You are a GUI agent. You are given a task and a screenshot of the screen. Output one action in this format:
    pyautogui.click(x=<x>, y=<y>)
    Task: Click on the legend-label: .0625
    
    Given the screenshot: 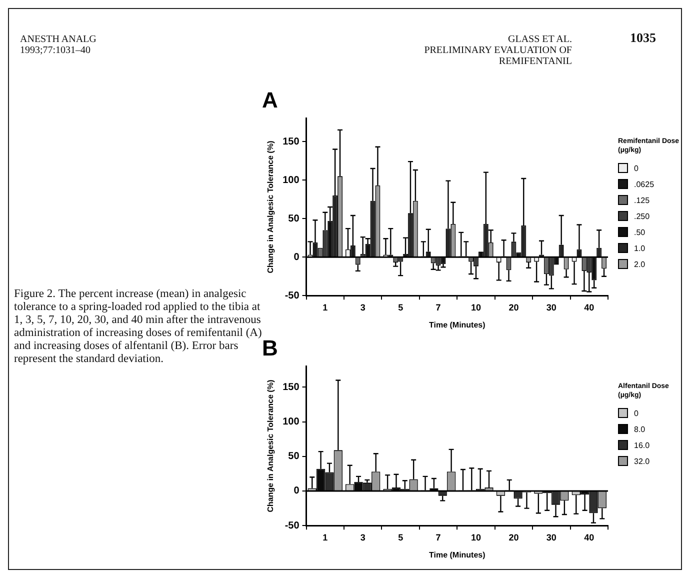 What is the action you would take?
    pyautogui.click(x=644, y=184)
    